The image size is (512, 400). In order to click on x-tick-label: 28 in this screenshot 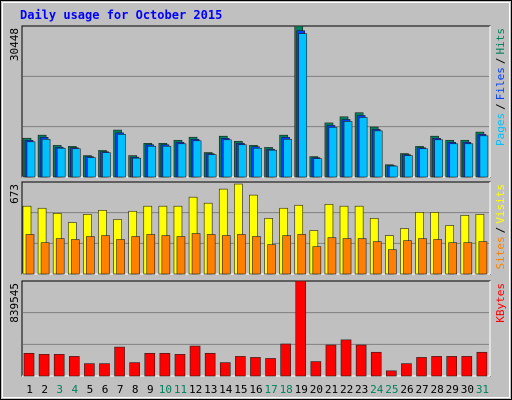, I will do `click(437, 389)`.